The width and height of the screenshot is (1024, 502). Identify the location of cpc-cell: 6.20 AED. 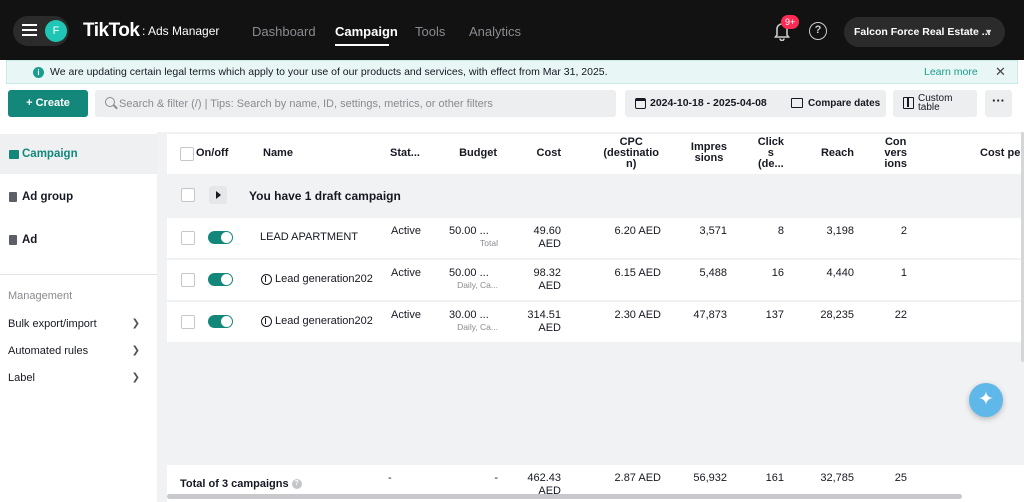
(637, 231).